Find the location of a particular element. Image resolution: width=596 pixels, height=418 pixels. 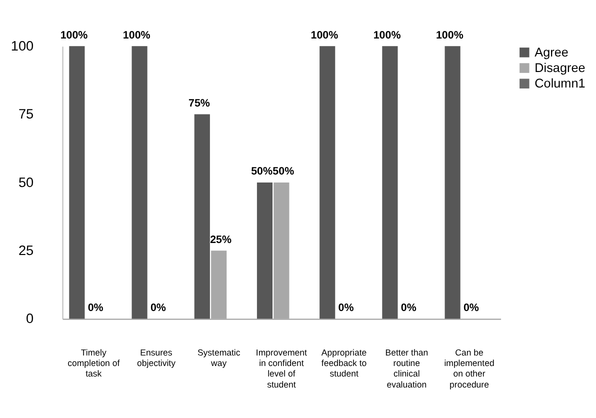

y-tick-label: 25 is located at coordinates (26, 250).